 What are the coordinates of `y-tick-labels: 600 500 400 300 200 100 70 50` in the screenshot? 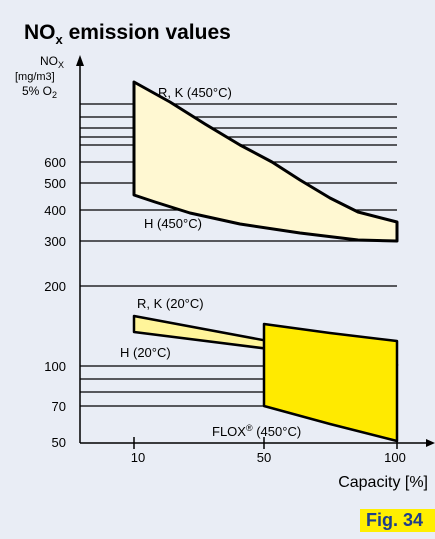 It's located at (55, 302).